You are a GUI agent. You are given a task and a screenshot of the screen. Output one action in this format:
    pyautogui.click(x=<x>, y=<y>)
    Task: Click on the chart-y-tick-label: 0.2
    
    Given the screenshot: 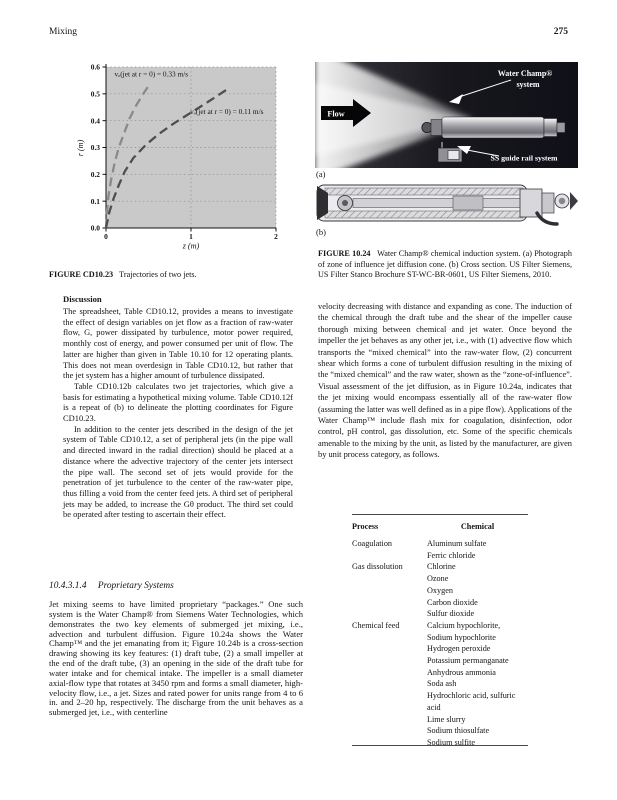 What is the action you would take?
    pyautogui.click(x=96, y=174)
    